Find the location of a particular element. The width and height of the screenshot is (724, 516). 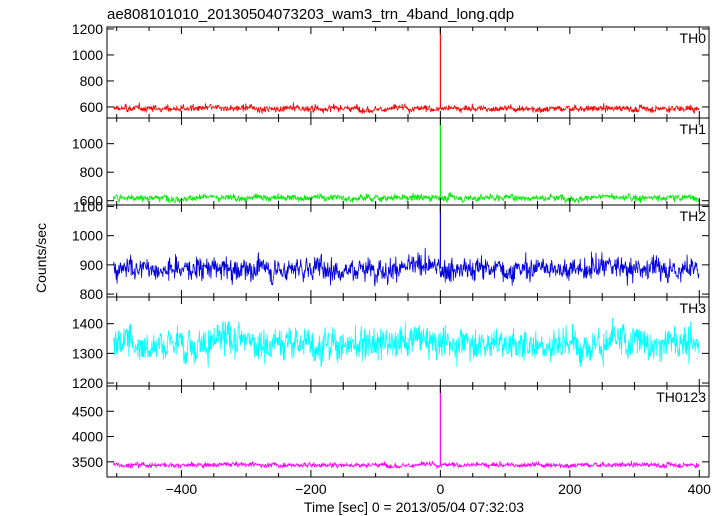

x-tick-label: 0 is located at coordinates (440, 489).